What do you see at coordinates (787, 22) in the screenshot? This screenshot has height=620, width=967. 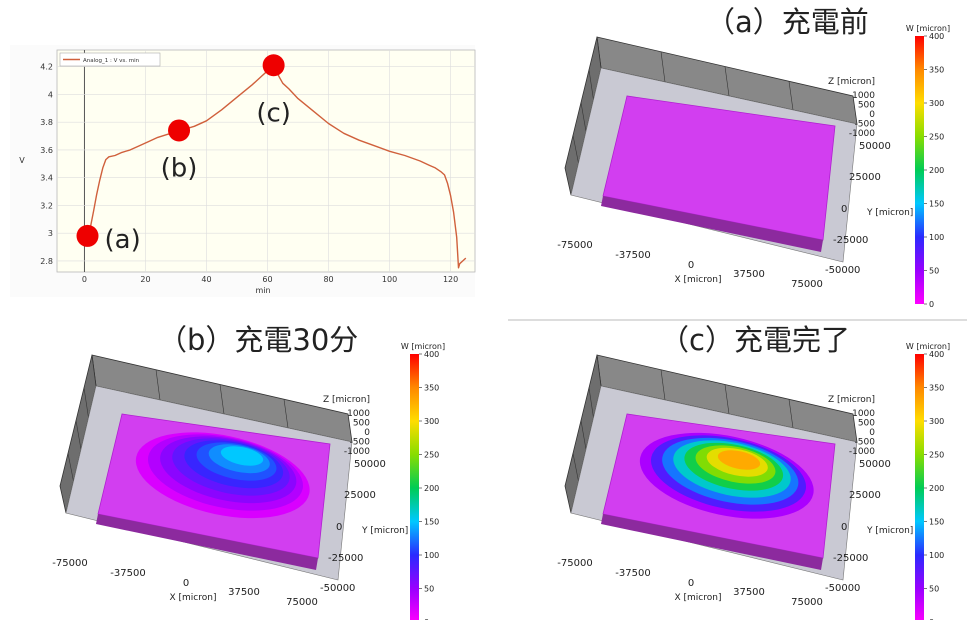 I see `surface-title: （a）充電前` at bounding box center [787, 22].